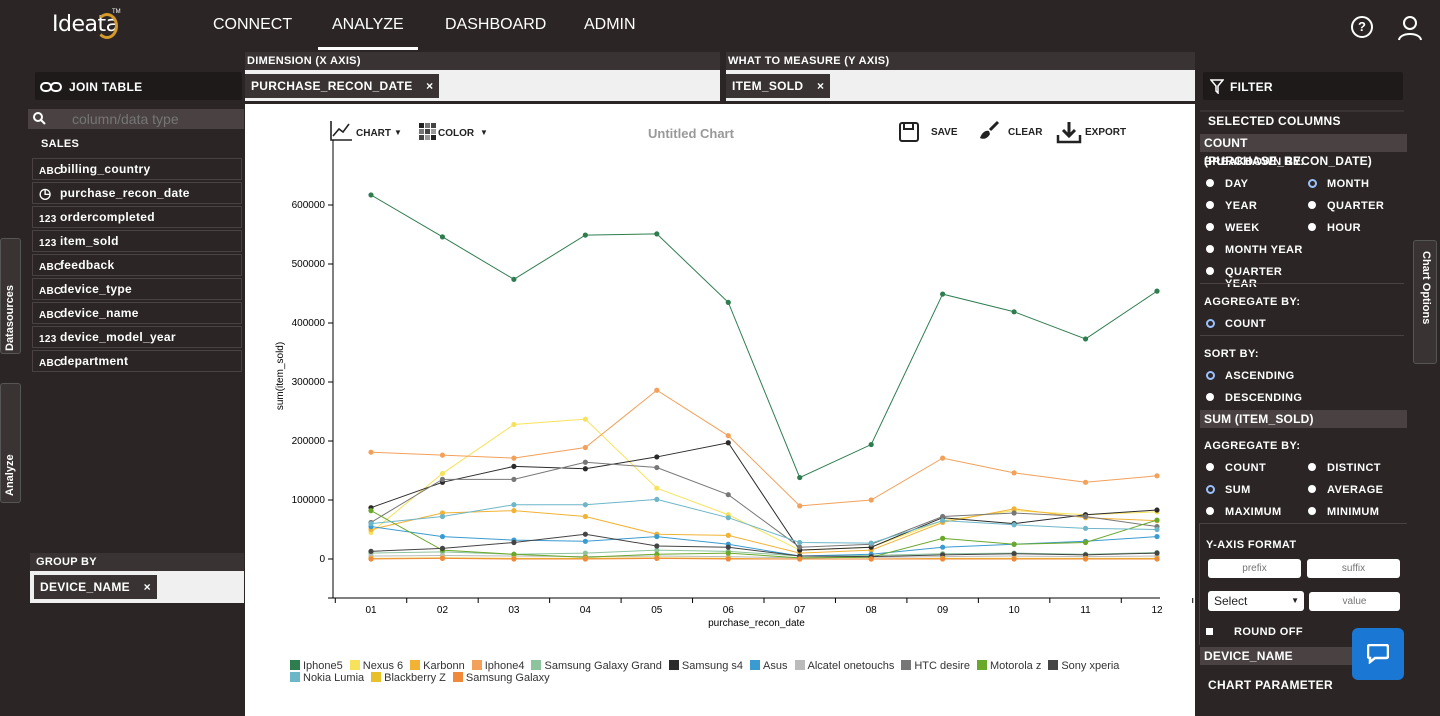  Describe the element at coordinates (253, 24) in the screenshot. I see `nav-connect: CONNECT` at that location.